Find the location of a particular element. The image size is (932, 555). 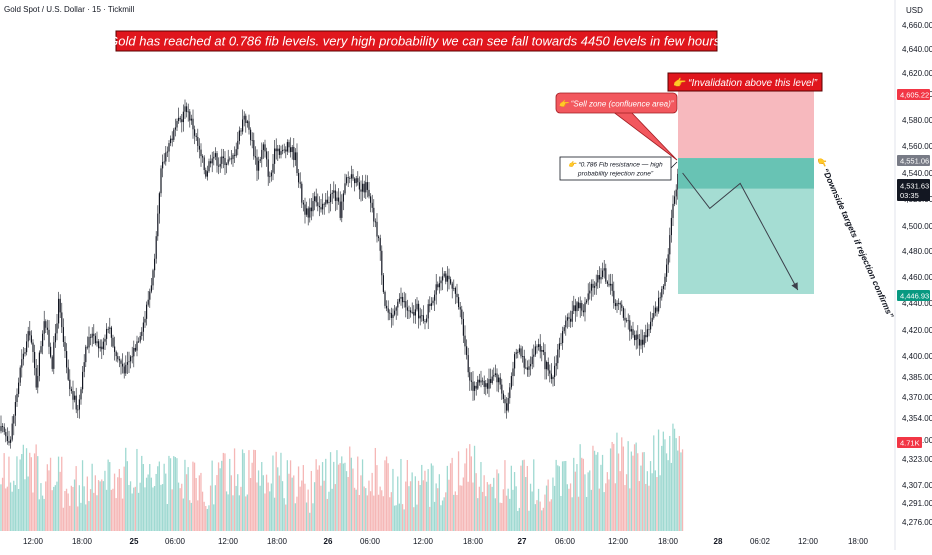

price-tick-label: 4,440.00 is located at coordinates (917, 303).